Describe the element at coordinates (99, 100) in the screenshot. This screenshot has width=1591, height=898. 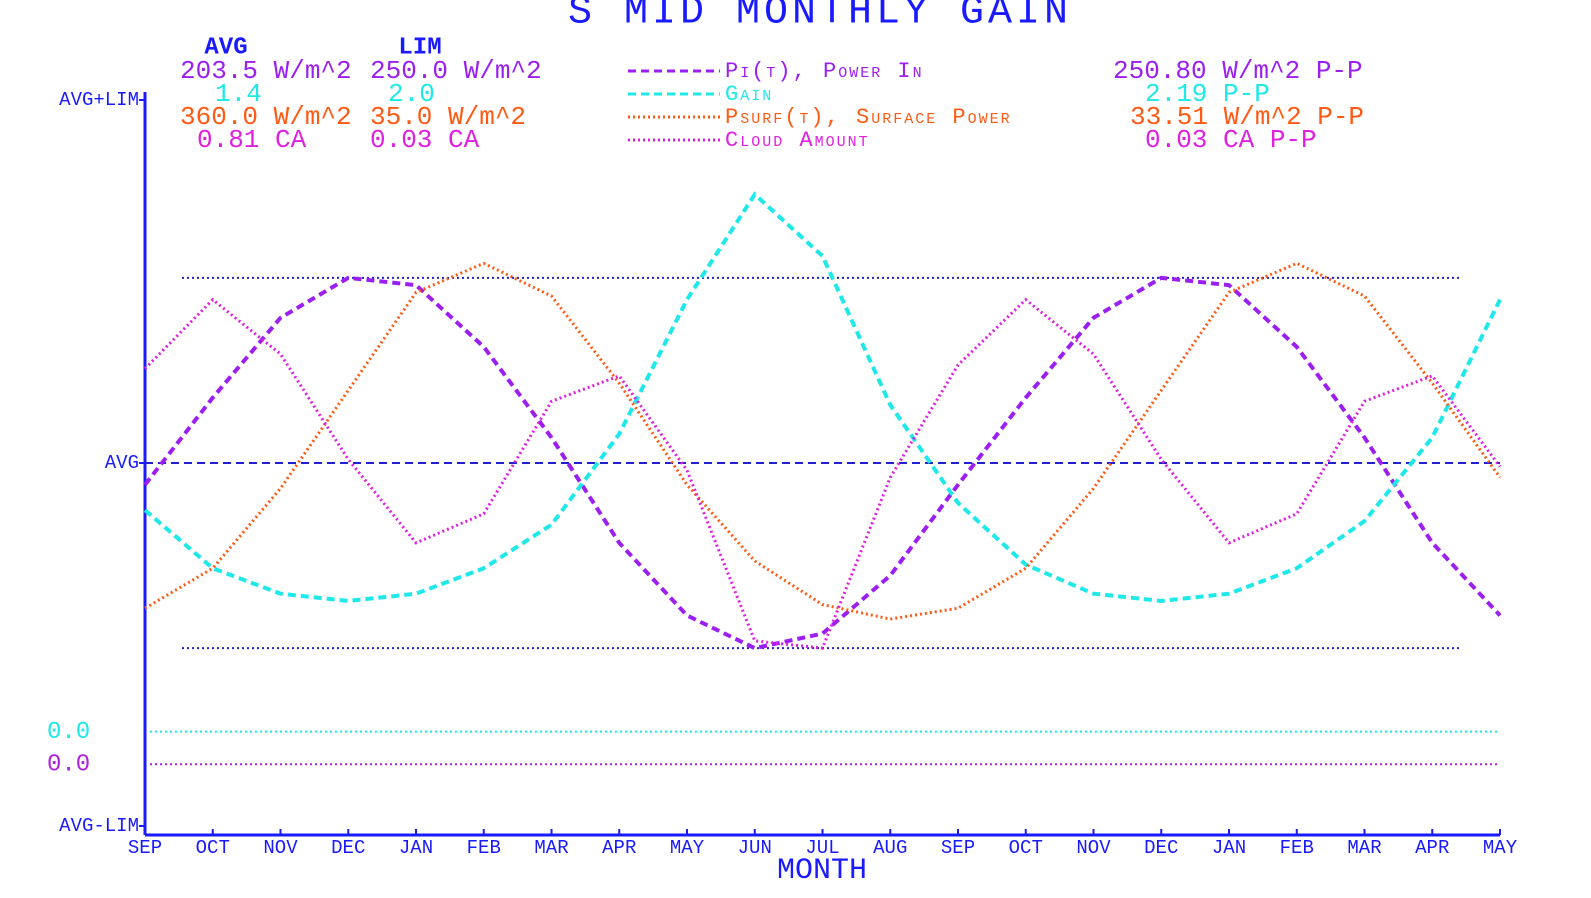
I see `y-tick-label: AVG+LIM` at that location.